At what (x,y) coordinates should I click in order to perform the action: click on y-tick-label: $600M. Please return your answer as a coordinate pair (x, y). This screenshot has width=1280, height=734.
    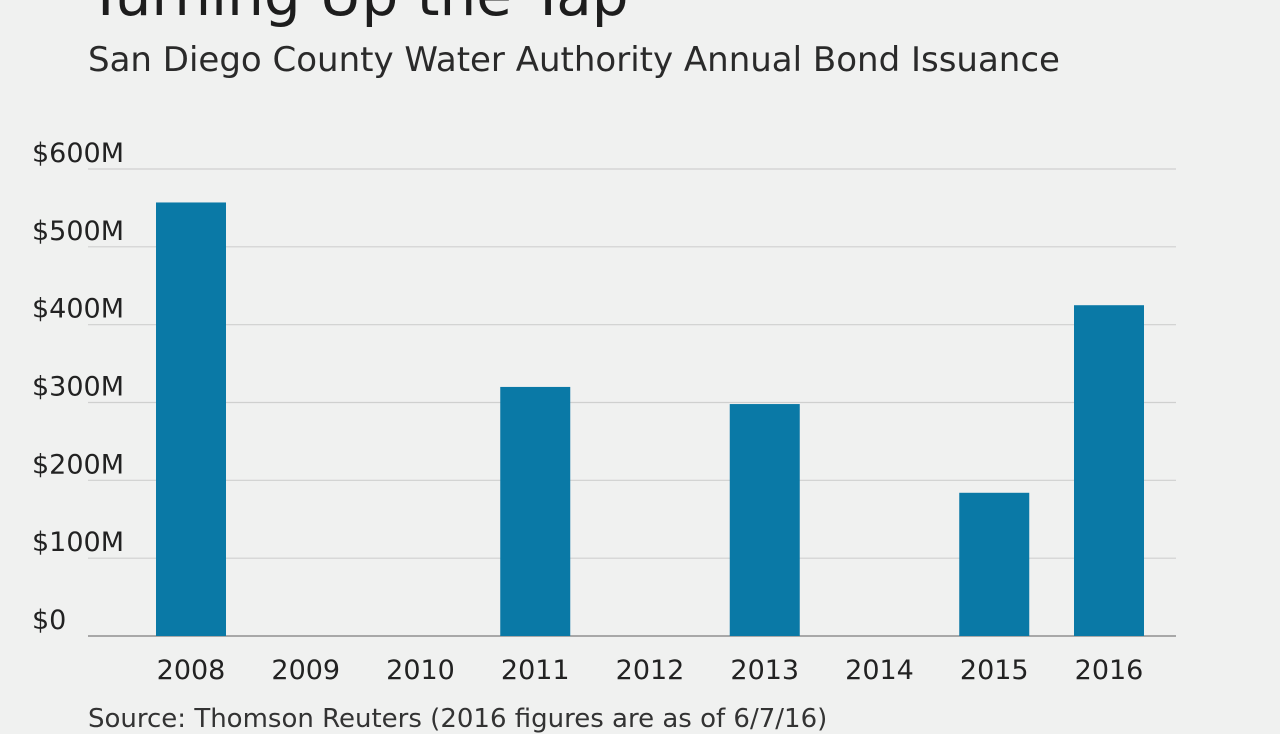
    Looking at the image, I should click on (78, 153).